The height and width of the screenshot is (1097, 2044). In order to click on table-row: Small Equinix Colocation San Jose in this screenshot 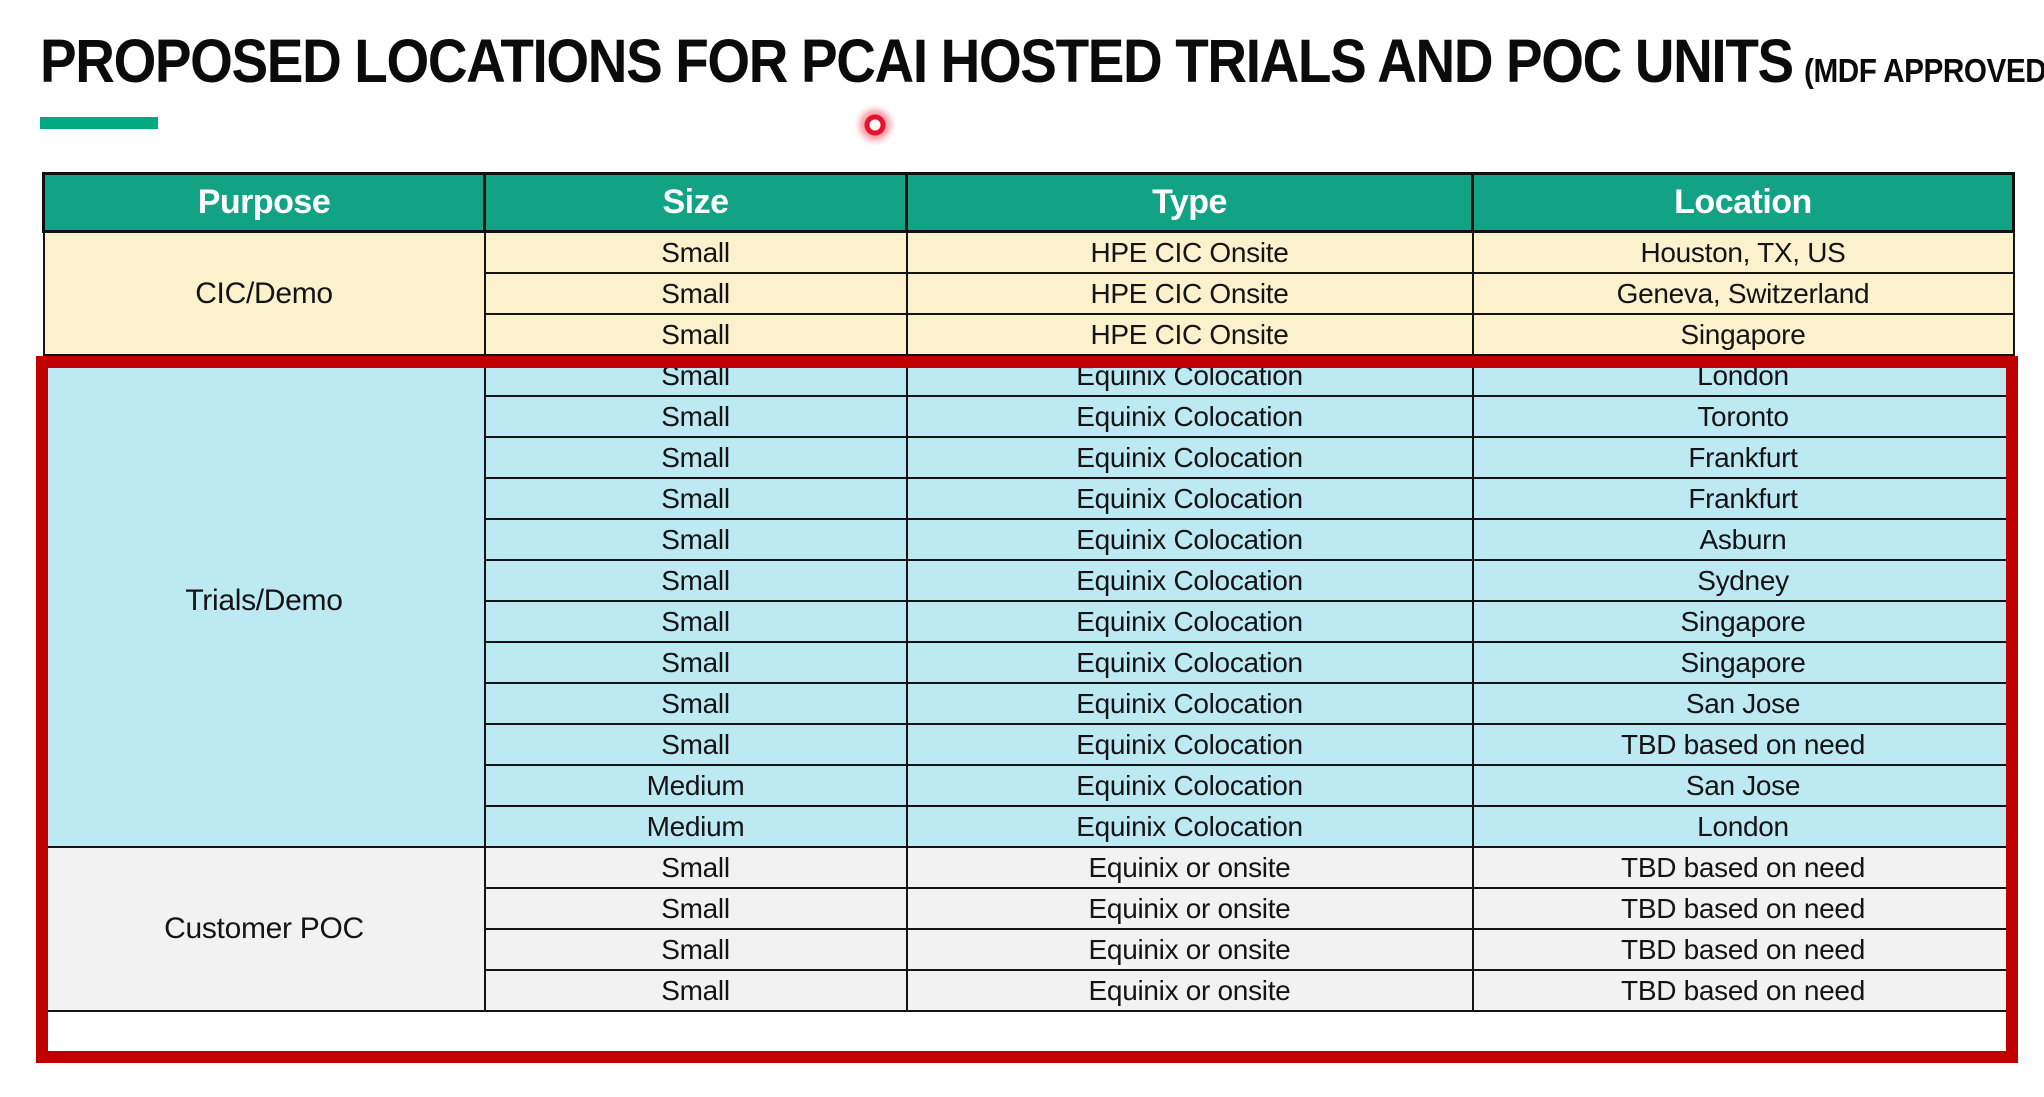, I will do `click(1029, 703)`.